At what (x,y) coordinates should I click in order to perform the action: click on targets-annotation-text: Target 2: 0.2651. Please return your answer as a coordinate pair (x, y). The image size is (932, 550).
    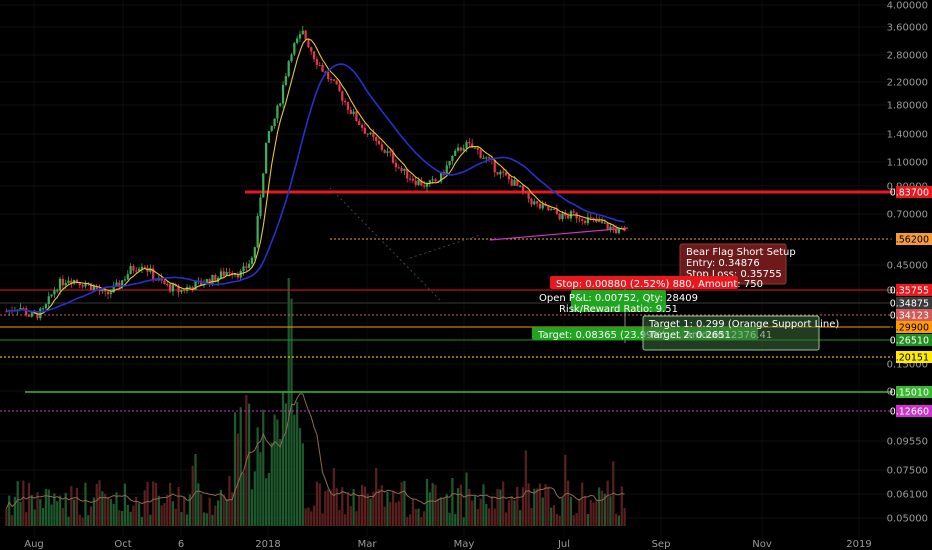
    Looking at the image, I should click on (689, 335).